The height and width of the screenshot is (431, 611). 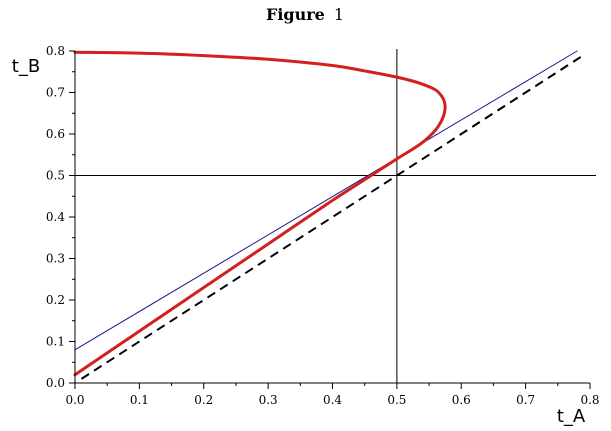 What do you see at coordinates (525, 400) in the screenshot?
I see `x-tick-label: 0.7` at bounding box center [525, 400].